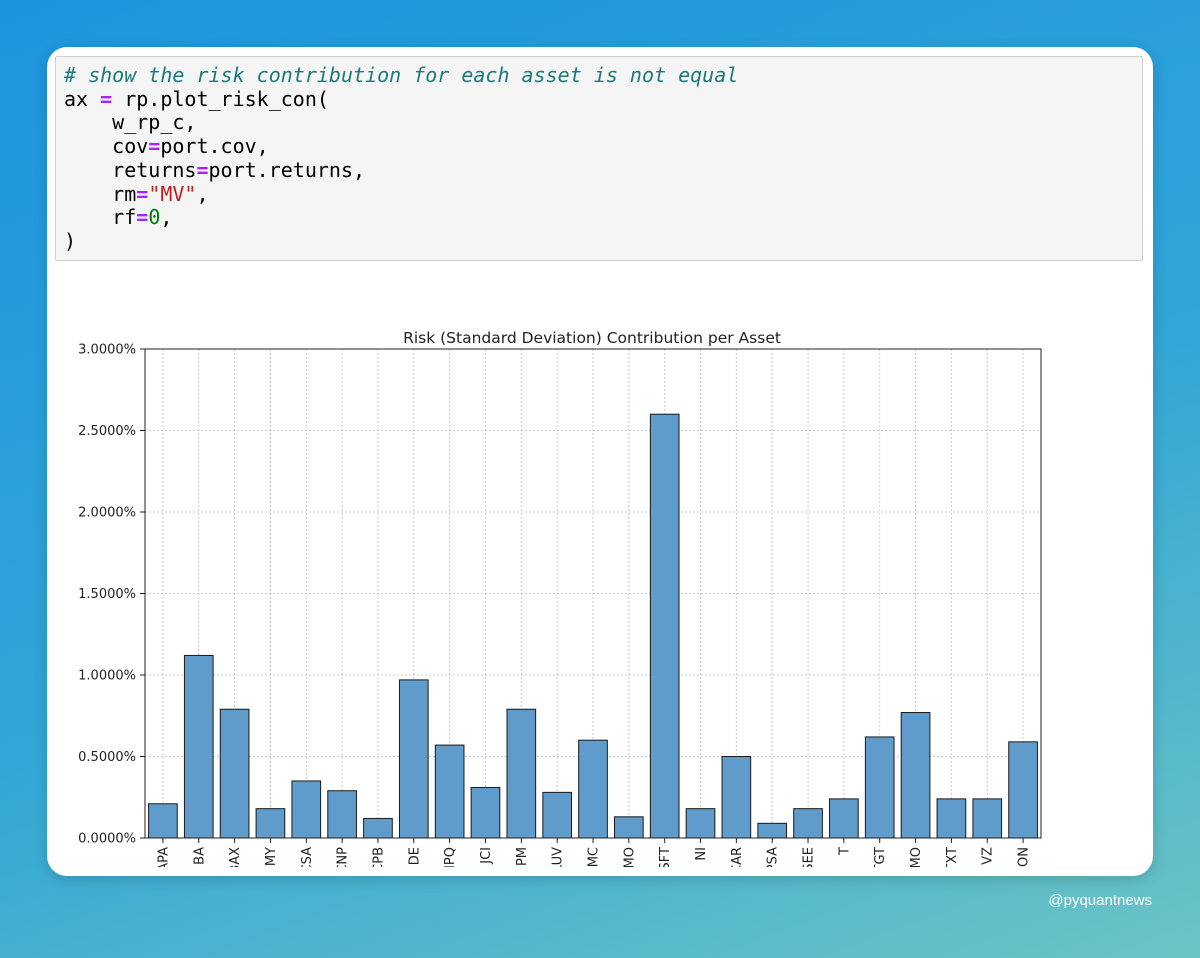 The image size is (1200, 958). Describe the element at coordinates (154, 169) in the screenshot. I see `code-token: returns` at that location.